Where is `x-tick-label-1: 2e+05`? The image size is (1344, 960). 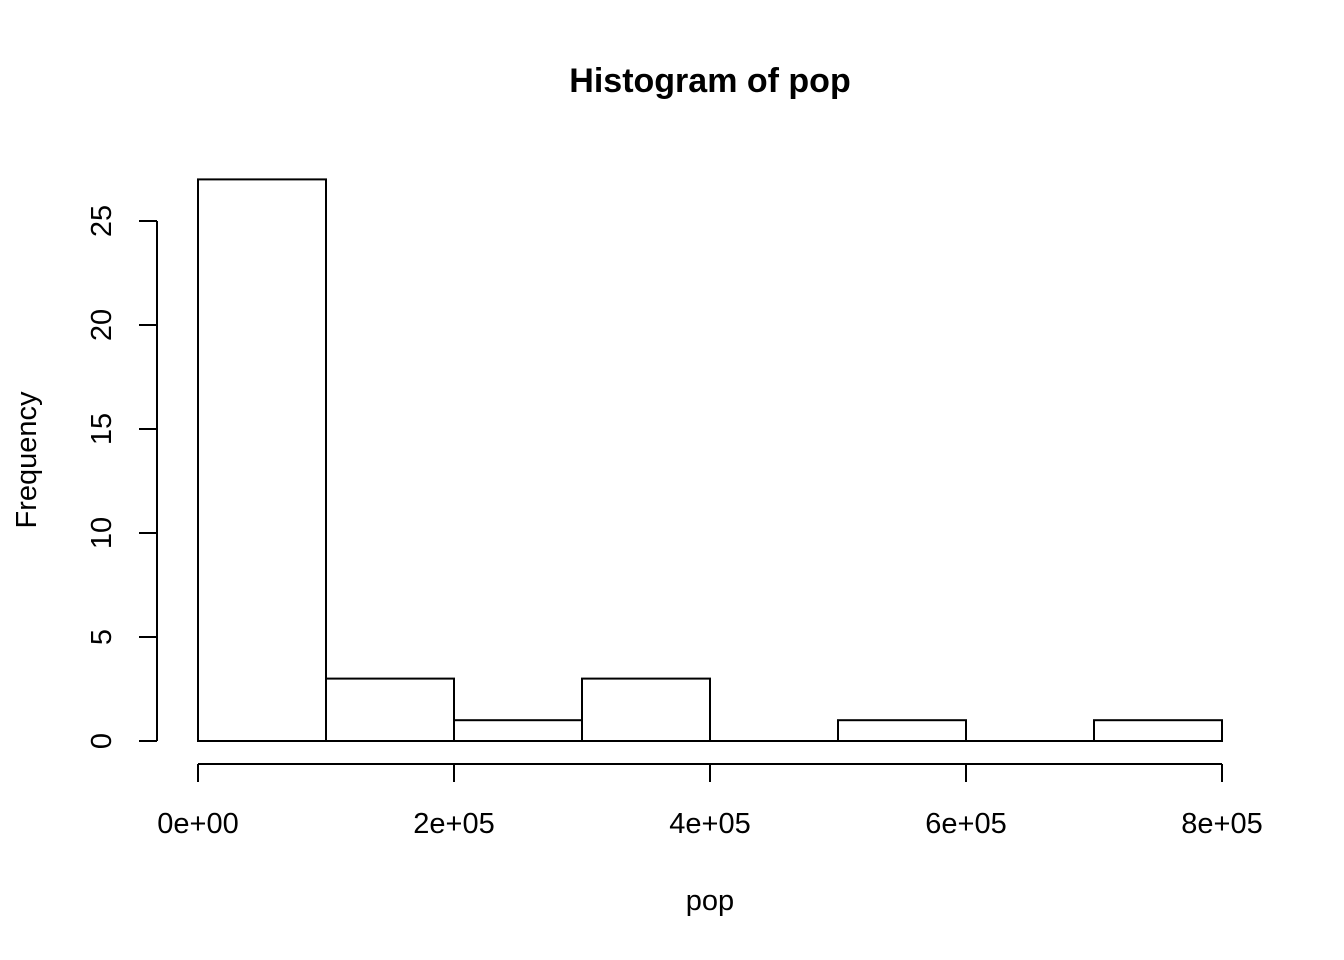
x-tick-label-1: 2e+05 is located at coordinates (453, 824).